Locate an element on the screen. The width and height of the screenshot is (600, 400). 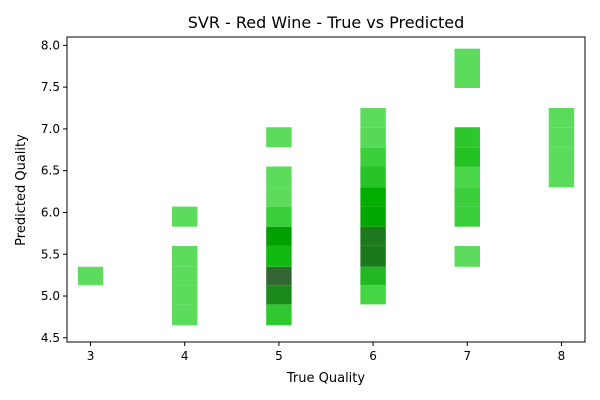
x-axis-label: True Quality is located at coordinates (326, 378).